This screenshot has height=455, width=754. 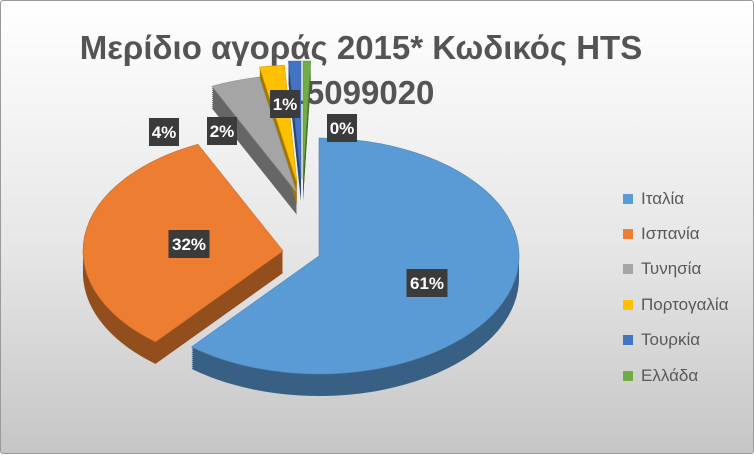 I want to click on data-label: 0%, so click(x=342, y=128).